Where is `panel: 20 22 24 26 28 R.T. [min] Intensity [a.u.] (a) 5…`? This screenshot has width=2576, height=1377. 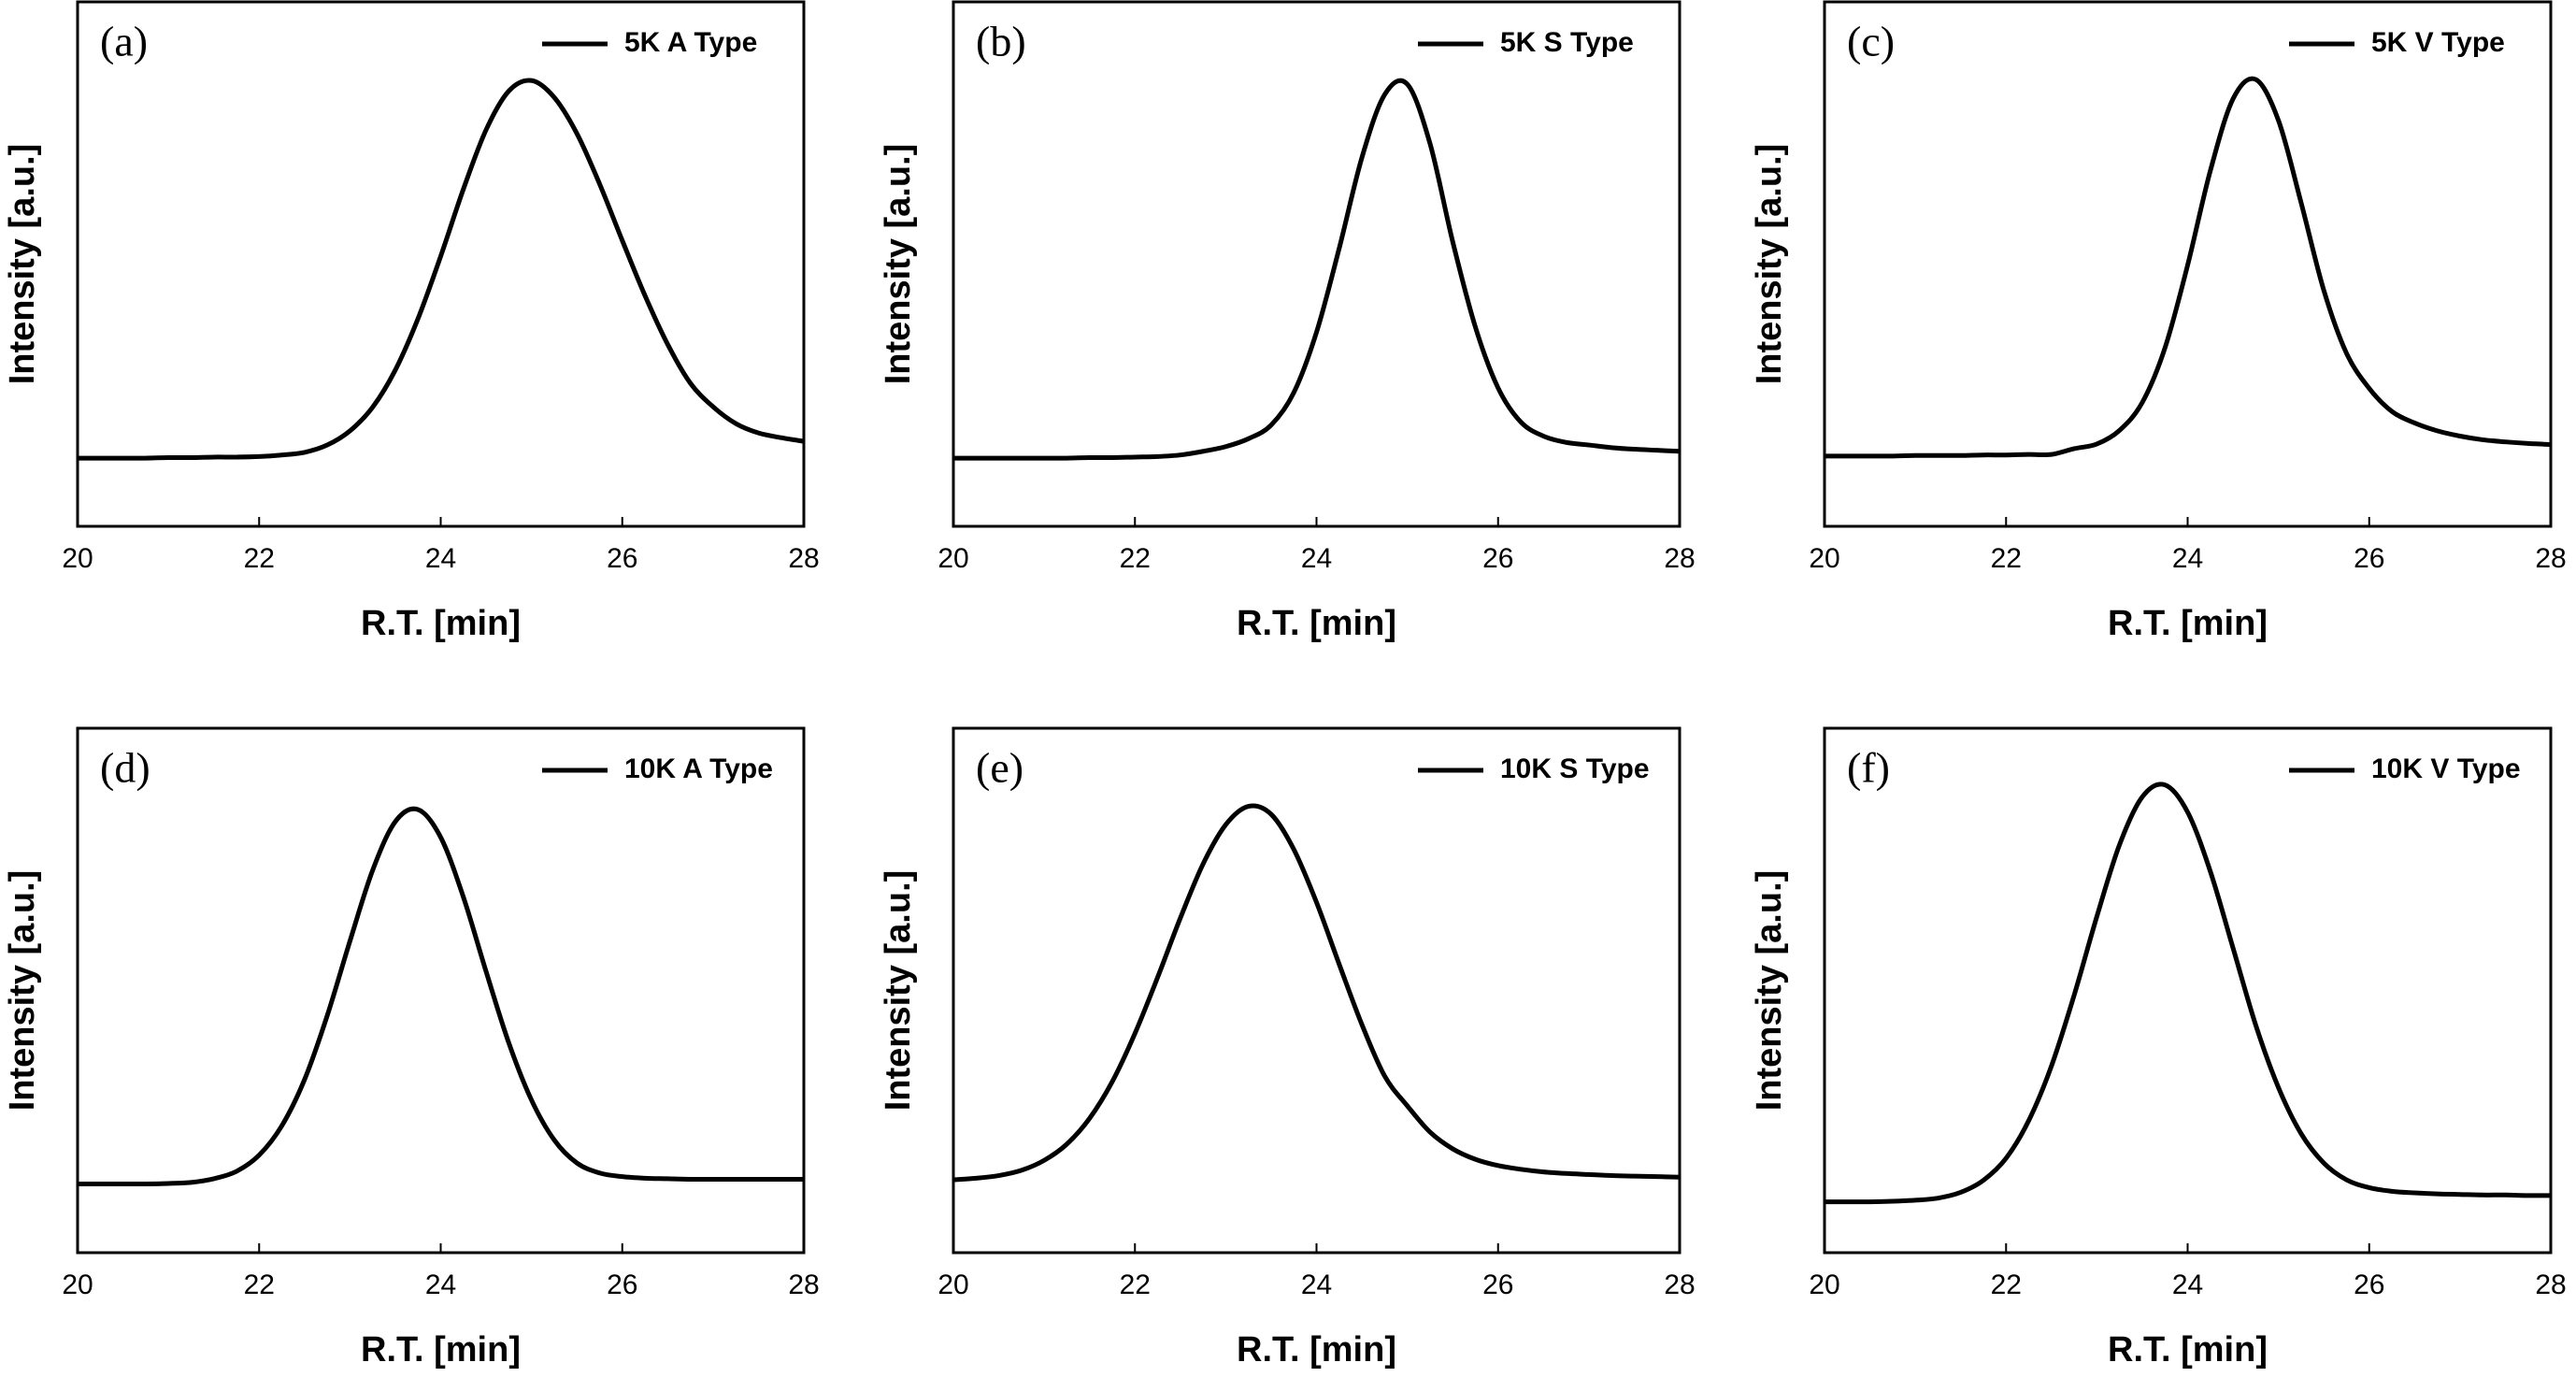 panel: 20 22 24 26 28 R.T. [min] Intensity [a.u.] (a) 5… is located at coordinates (411, 321).